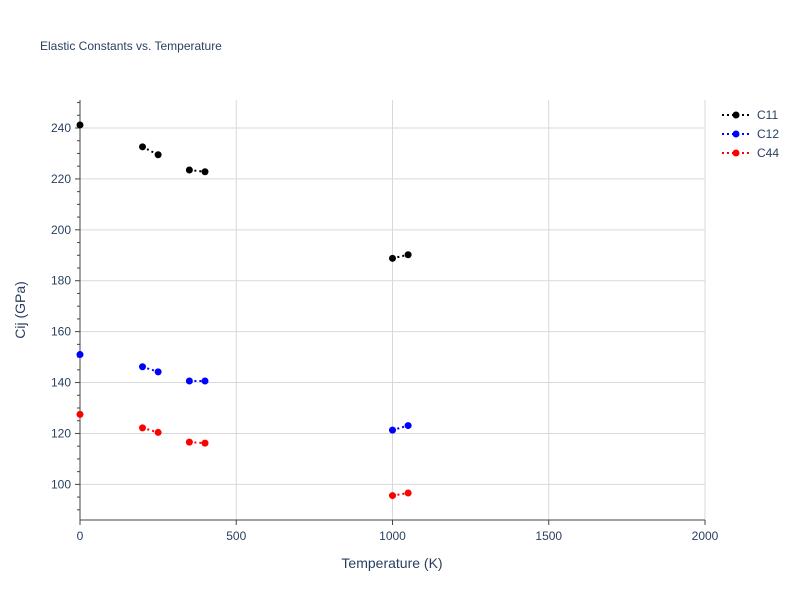 The height and width of the screenshot is (600, 800). What do you see at coordinates (244, 455) in the screenshot?
I see `series-c44` at bounding box center [244, 455].